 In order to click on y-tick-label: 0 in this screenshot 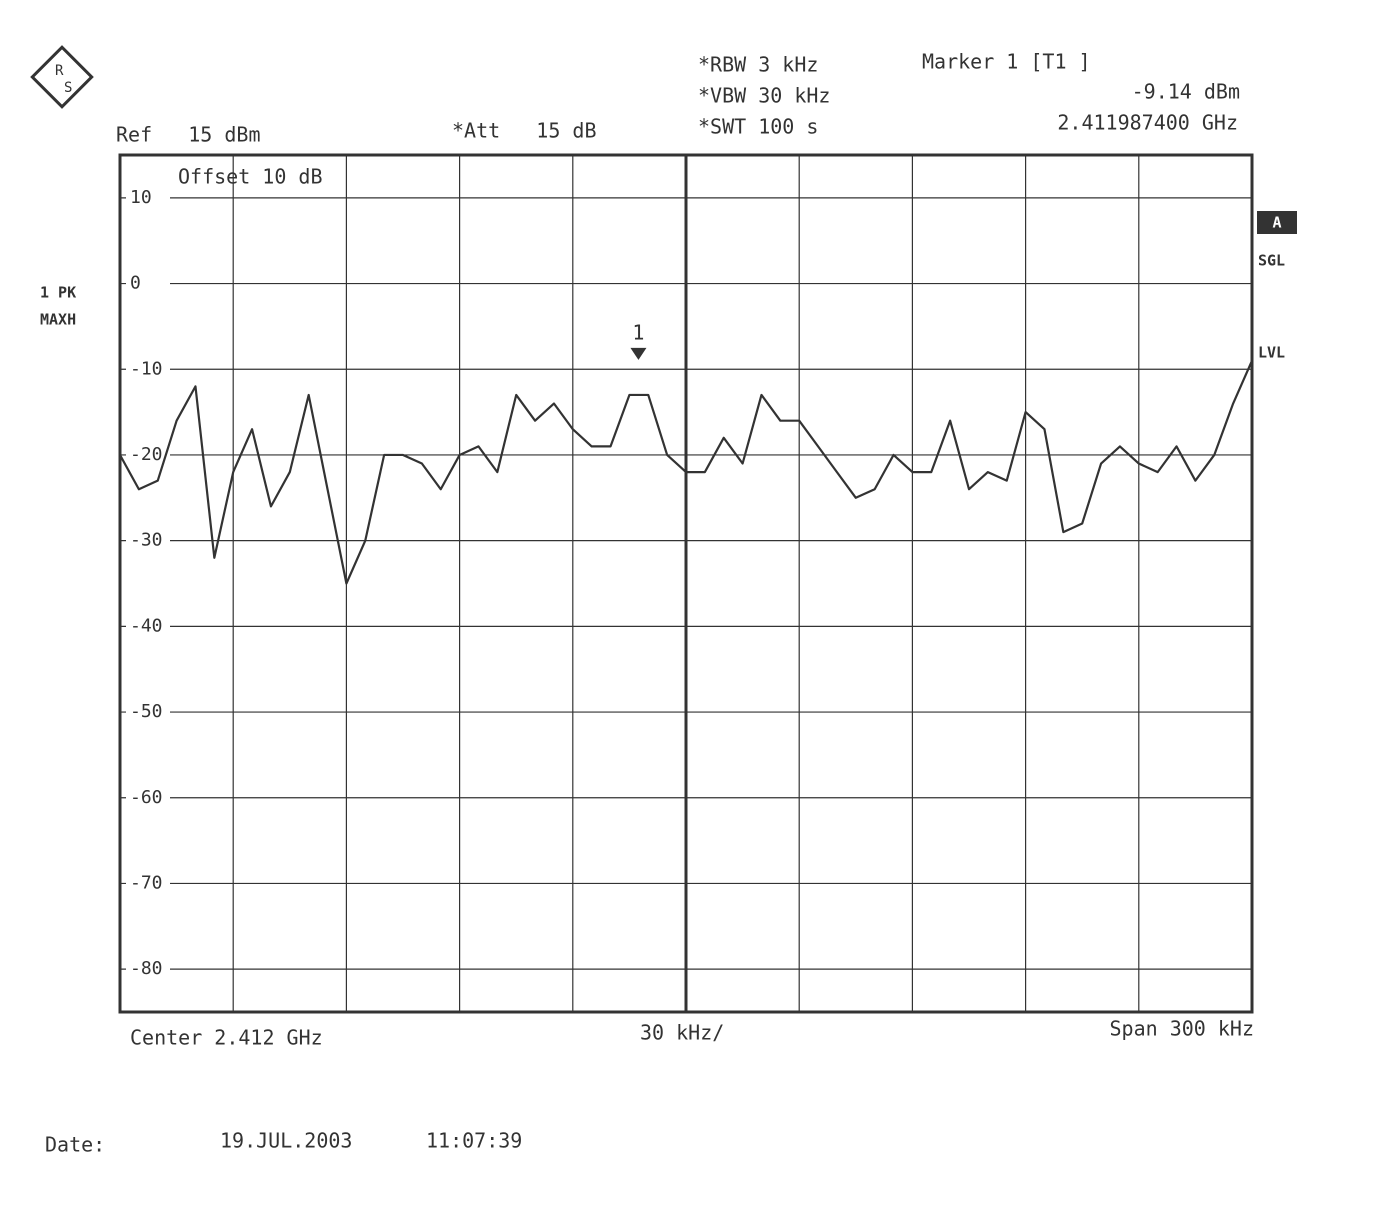, I will do `click(135, 283)`.